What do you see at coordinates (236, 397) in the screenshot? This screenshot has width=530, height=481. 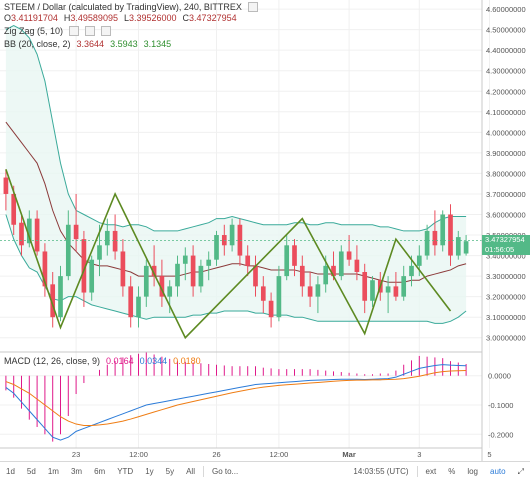 I see `signal-line` at bounding box center [236, 397].